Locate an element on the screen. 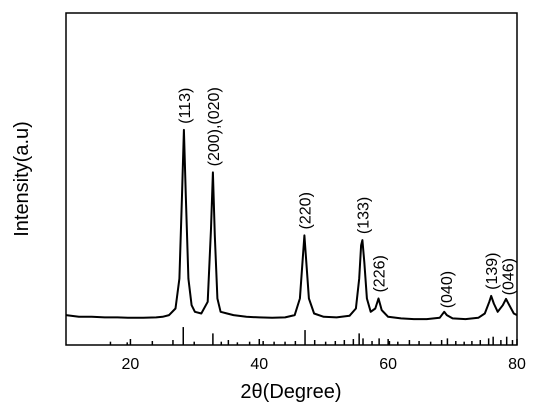 Image resolution: width=550 pixels, height=411 pixels. peak-label: (046) is located at coordinates (508, 276).